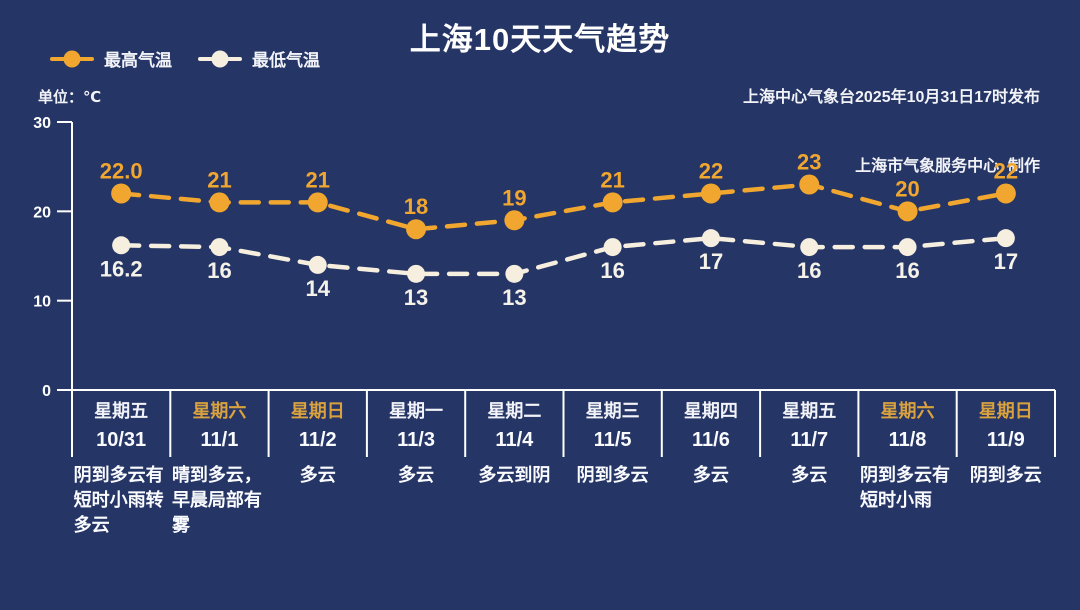 The width and height of the screenshot is (1080, 610). I want to click on day-column: 星期三 11/5 阴到多云, so click(612, 468).